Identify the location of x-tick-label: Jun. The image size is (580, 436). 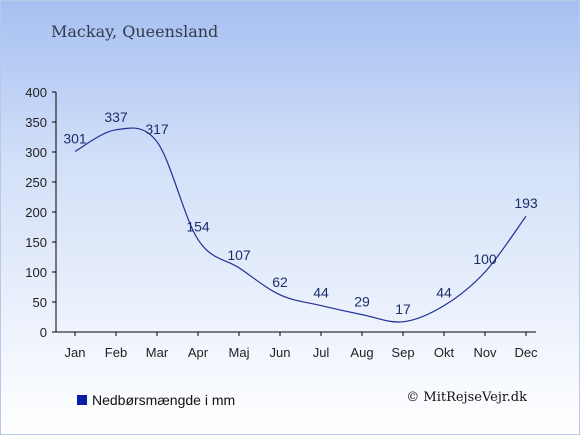
(280, 352).